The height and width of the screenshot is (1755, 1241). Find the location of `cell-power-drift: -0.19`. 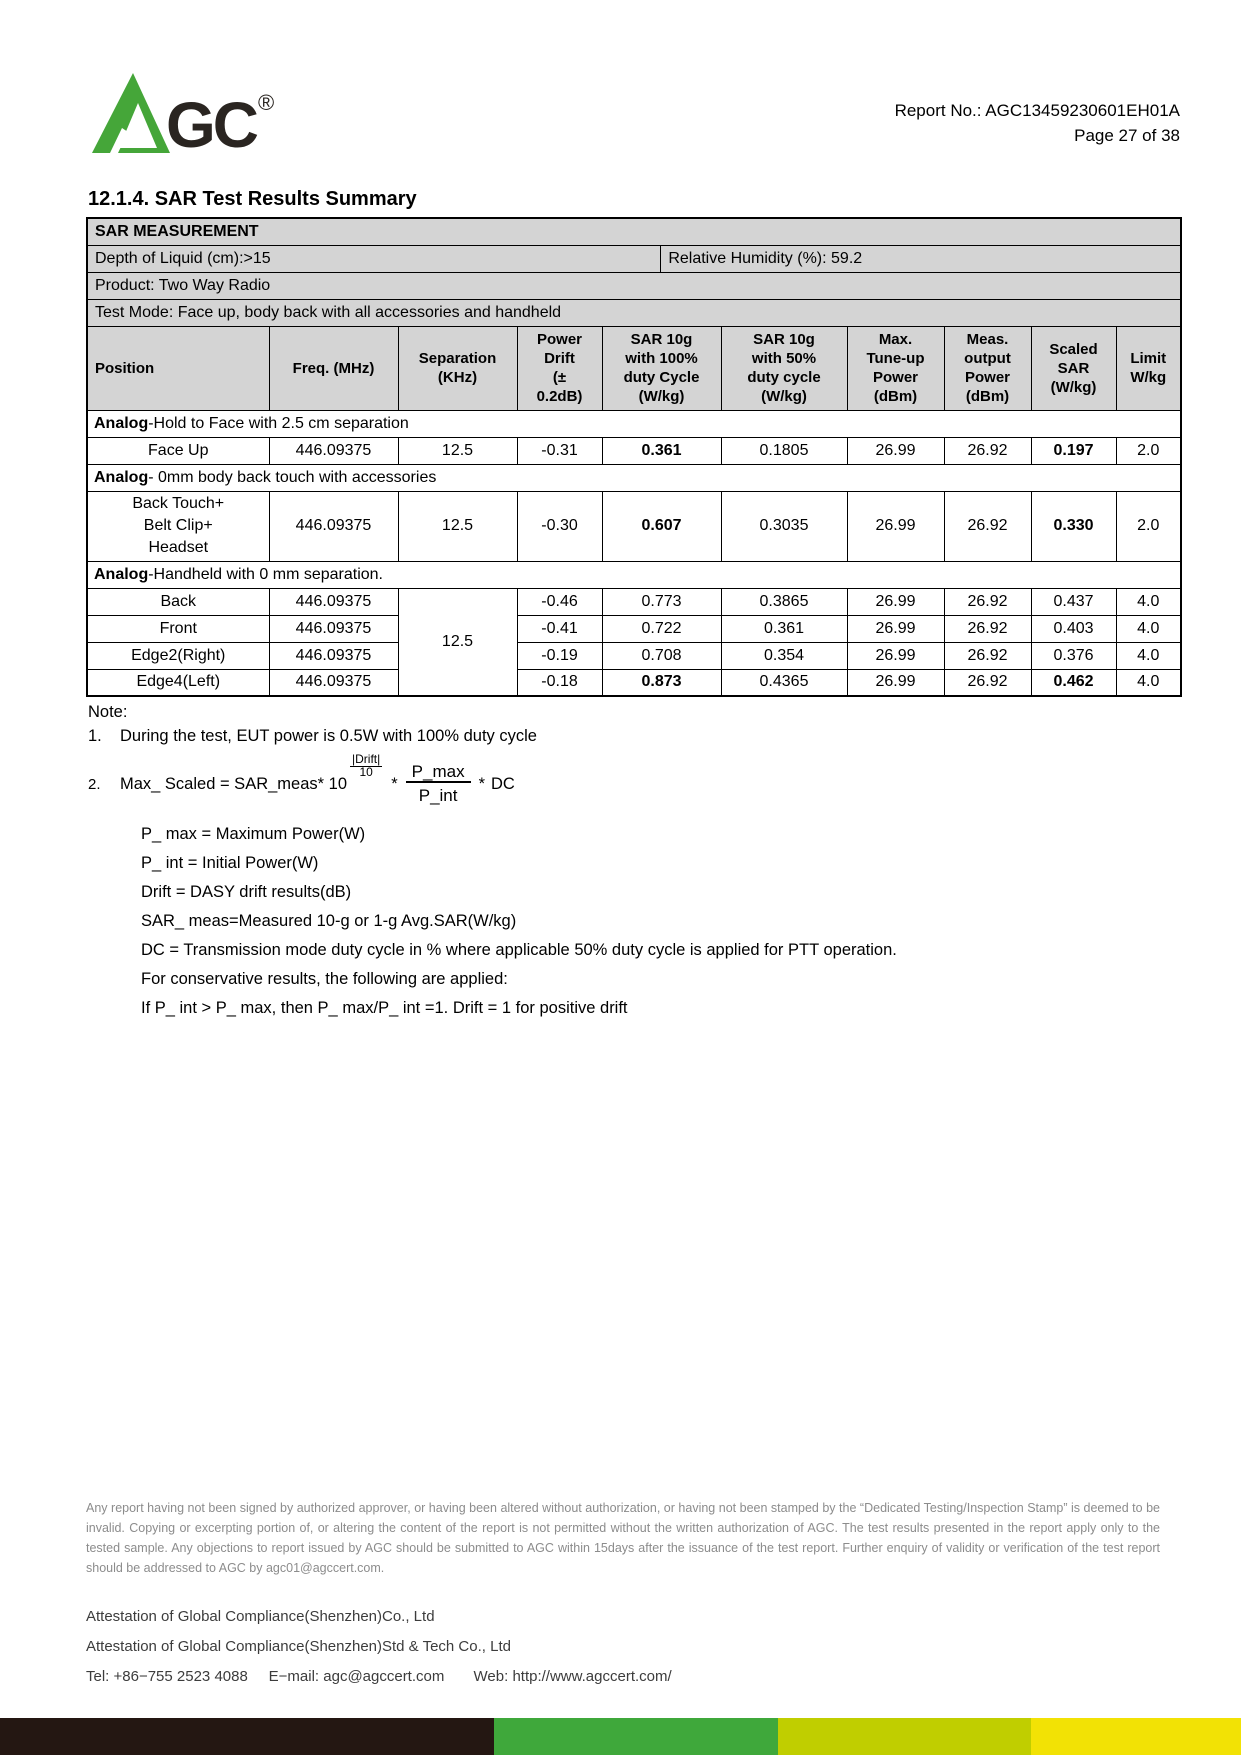

cell-power-drift: -0.19 is located at coordinates (559, 655).